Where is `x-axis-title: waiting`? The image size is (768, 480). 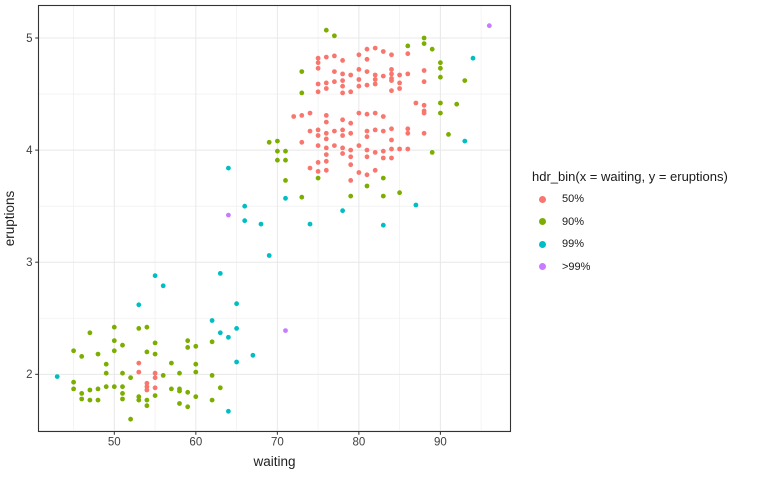 x-axis-title: waiting is located at coordinates (273, 461).